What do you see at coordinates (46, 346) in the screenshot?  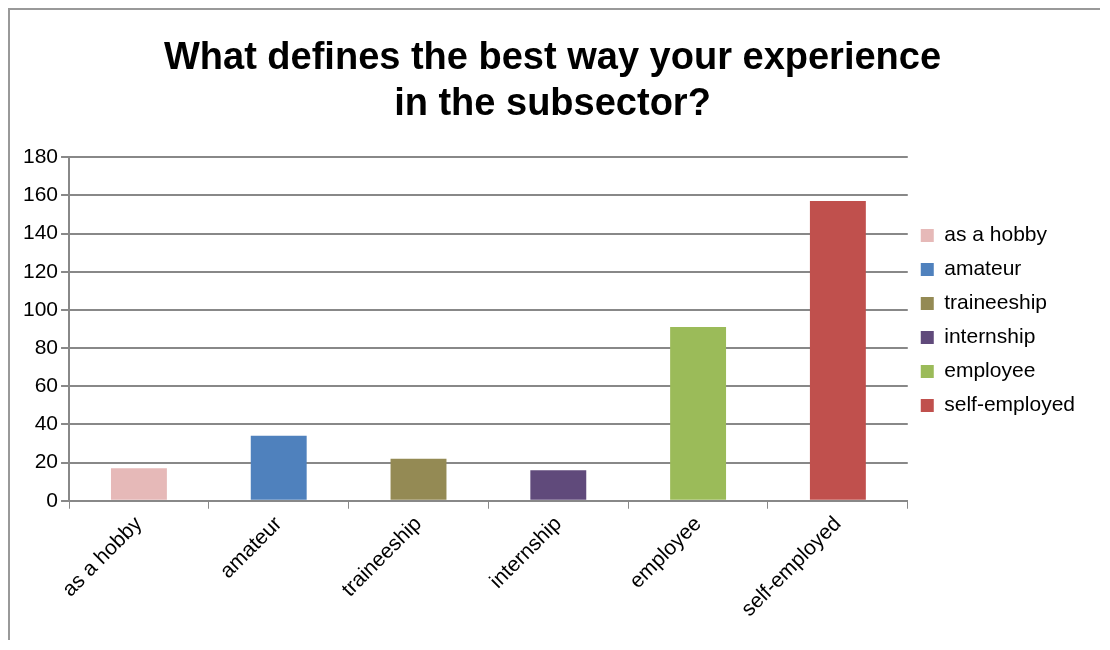 I see `y-tick-label: 80` at bounding box center [46, 346].